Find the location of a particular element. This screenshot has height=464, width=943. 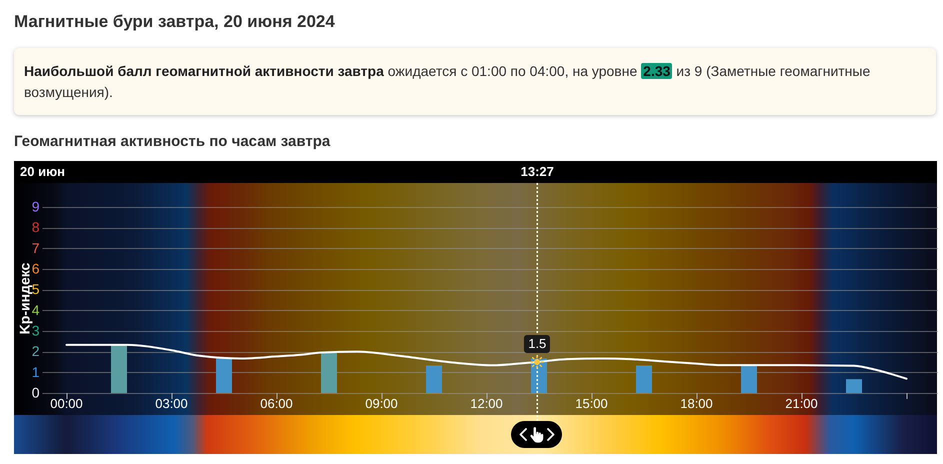

info-panel: Наибольшой балл геомагнитной активности завтра ожидается с 01:00 по 04:00, на уровне 2.33 из 9 (Заметные геомагнитные возмущения). is located at coordinates (475, 81).